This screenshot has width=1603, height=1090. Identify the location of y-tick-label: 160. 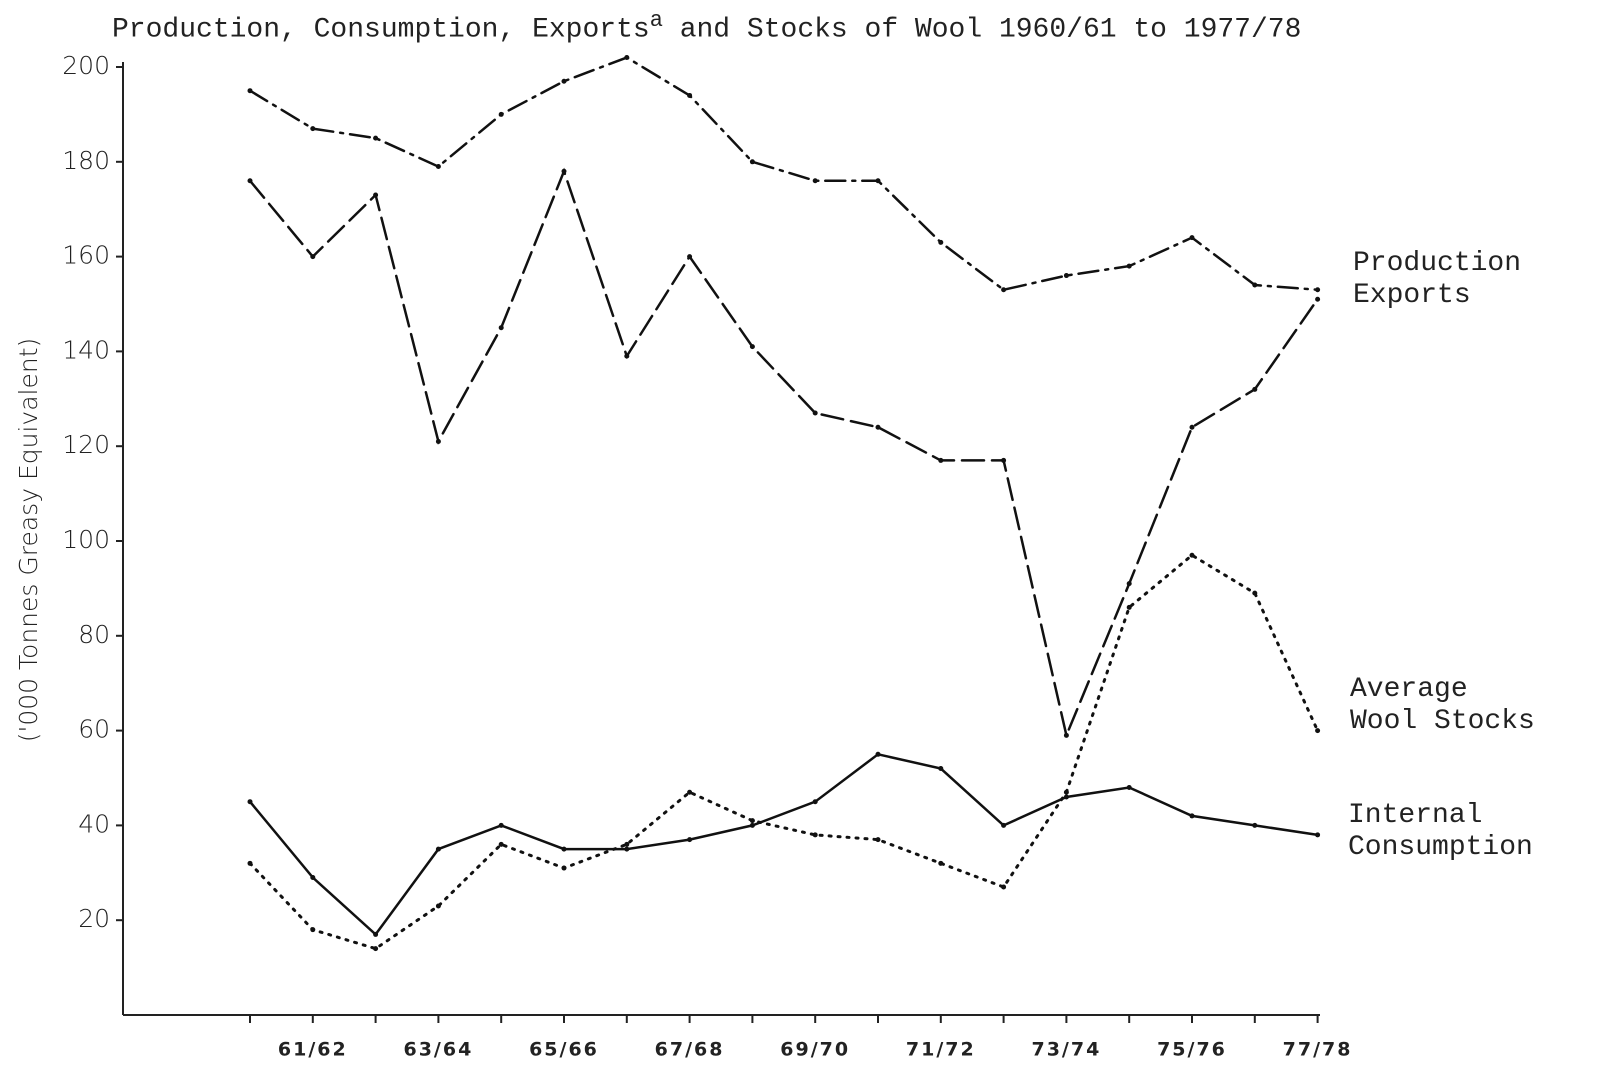
(86, 255).